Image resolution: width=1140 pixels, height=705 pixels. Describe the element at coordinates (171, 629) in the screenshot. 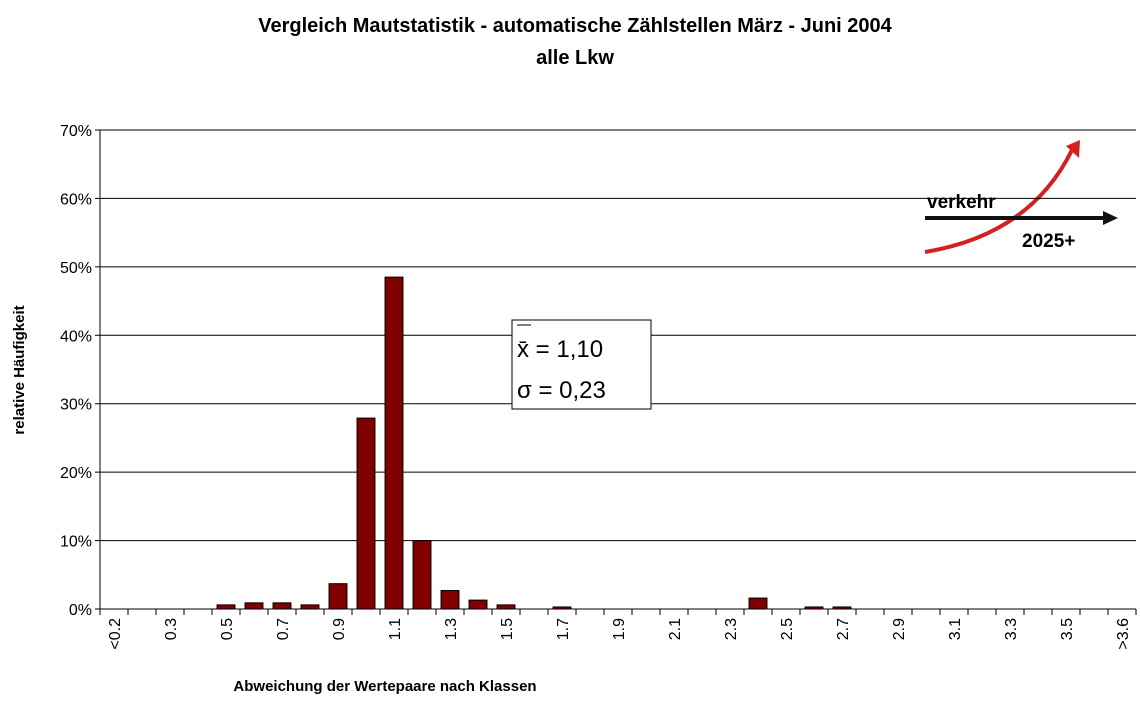

I see `x-tick-label: 0.3` at that location.